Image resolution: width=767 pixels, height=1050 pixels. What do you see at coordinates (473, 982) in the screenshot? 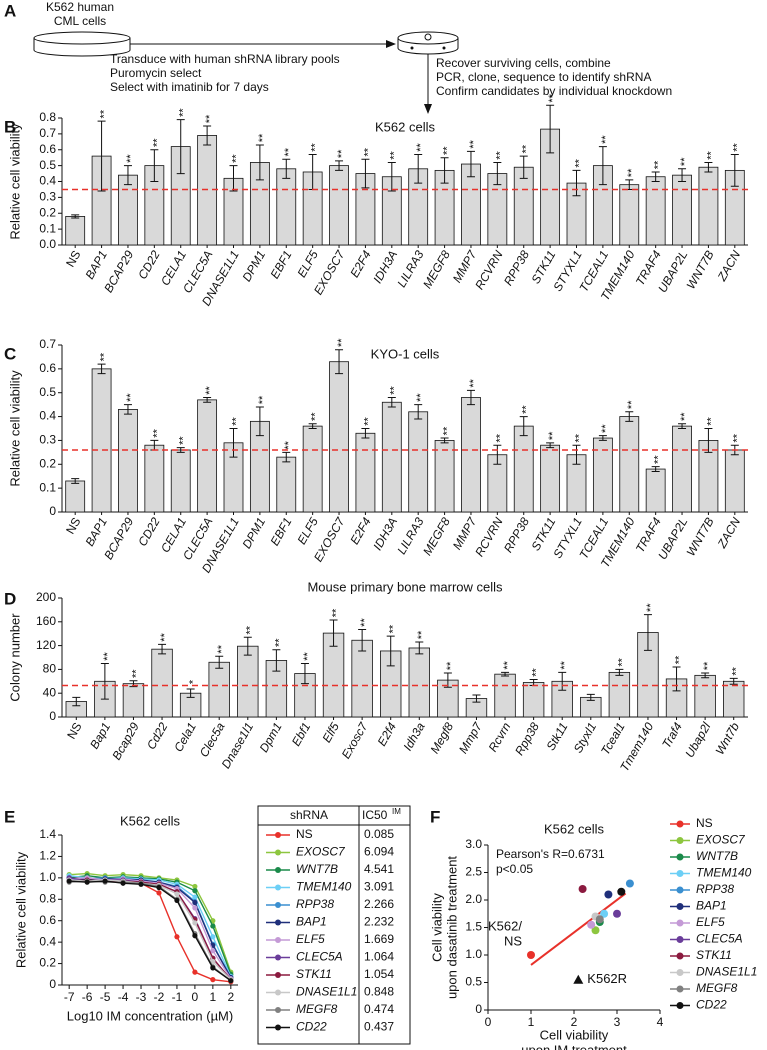
I see `y-tick-label: 0.5` at bounding box center [473, 982].